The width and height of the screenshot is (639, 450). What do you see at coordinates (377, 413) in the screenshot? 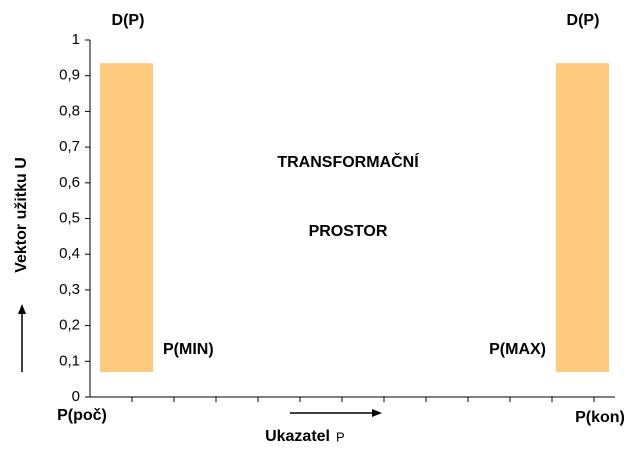
I see `x-arrow-head` at bounding box center [377, 413].